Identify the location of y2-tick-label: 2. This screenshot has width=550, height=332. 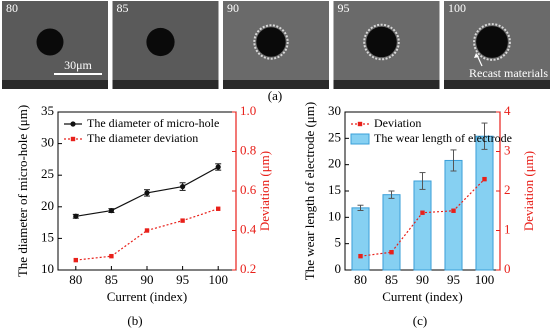
(507, 189).